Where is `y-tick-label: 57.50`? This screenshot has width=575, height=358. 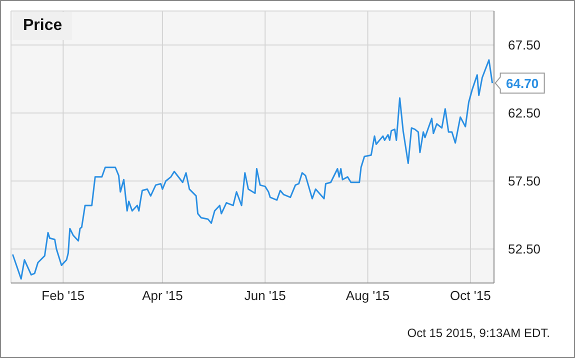
y-tick-label: 57.50 is located at coordinates (524, 181).